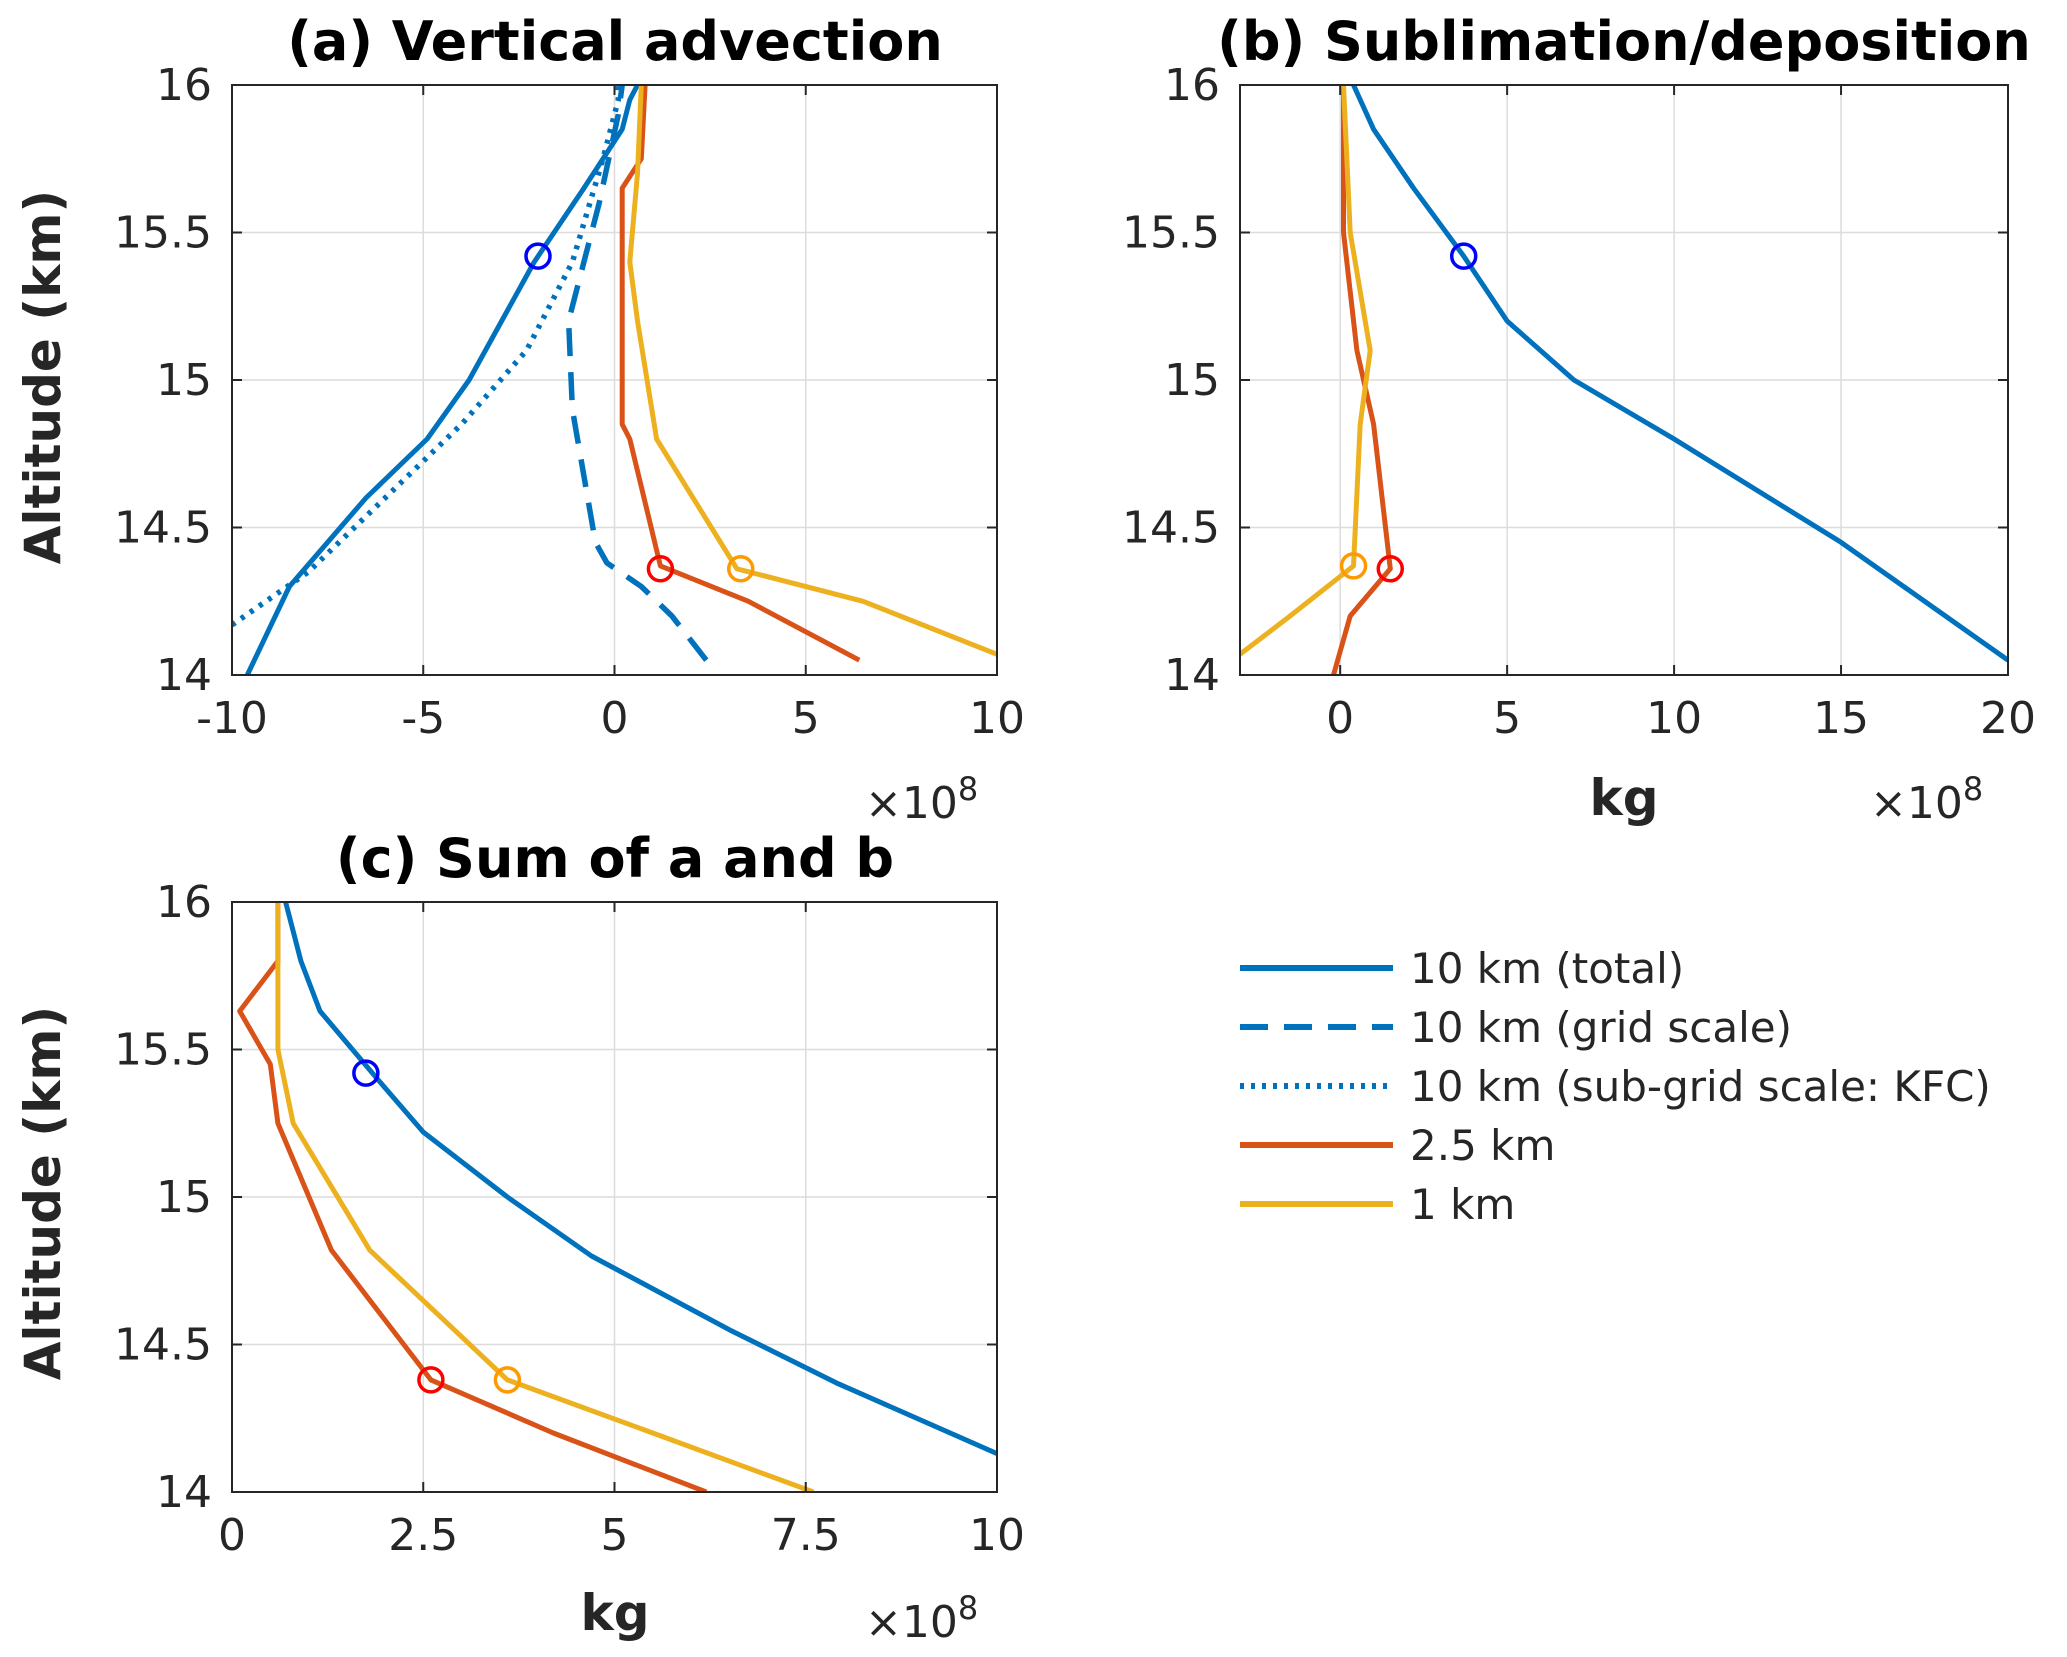 The width and height of the screenshot is (2067, 1657). What do you see at coordinates (968, 789) in the screenshot?
I see `panel-a-multiplier-exponent: 8` at bounding box center [968, 789].